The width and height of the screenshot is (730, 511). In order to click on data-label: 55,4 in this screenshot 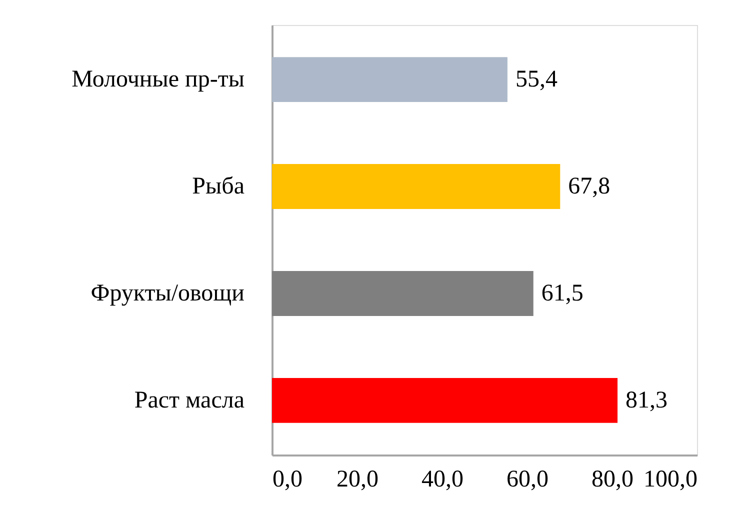, I will do `click(536, 79)`.